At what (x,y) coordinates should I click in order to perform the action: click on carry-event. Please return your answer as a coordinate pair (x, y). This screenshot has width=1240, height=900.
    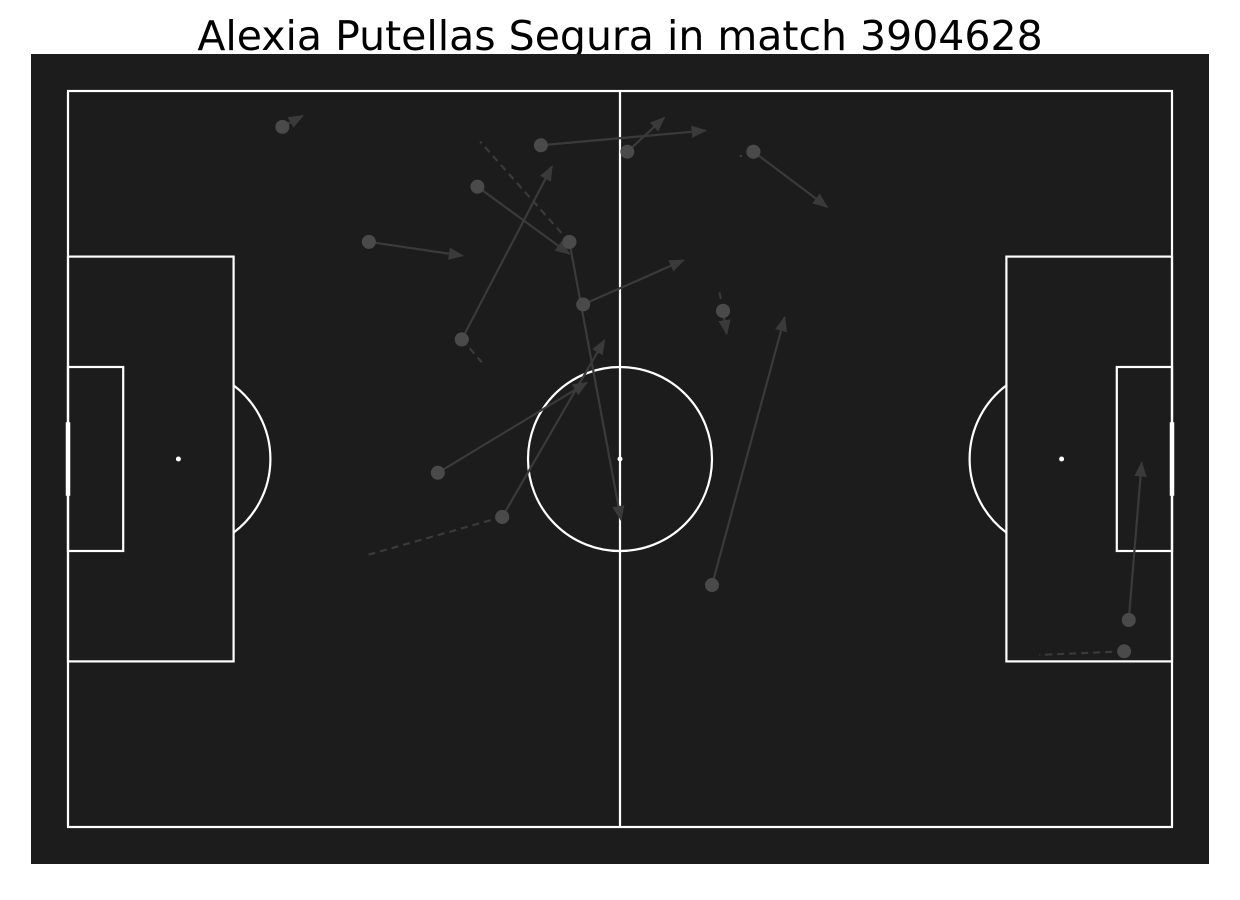
    Looking at the image, I should click on (1085, 651).